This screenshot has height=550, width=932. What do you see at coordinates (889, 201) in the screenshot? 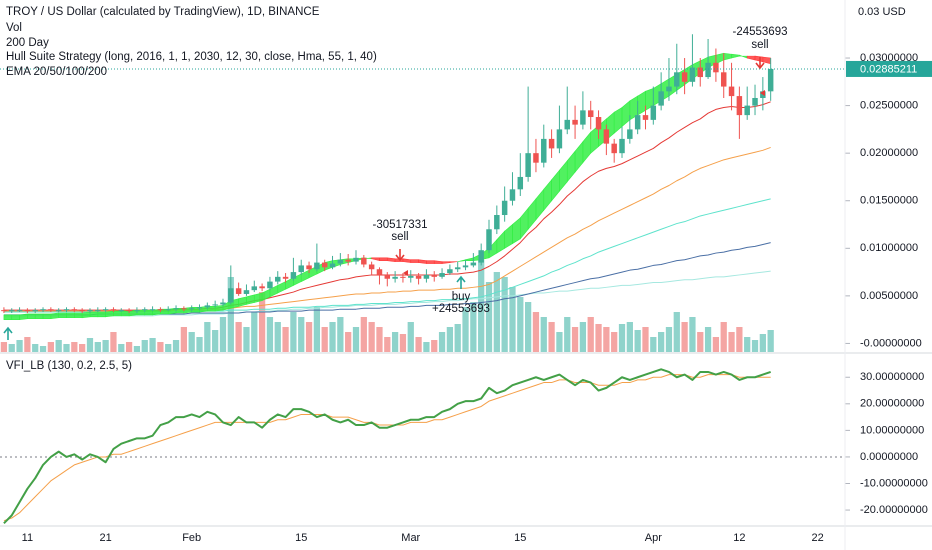
I see `y-tick-label: 0.01500000` at bounding box center [889, 201].